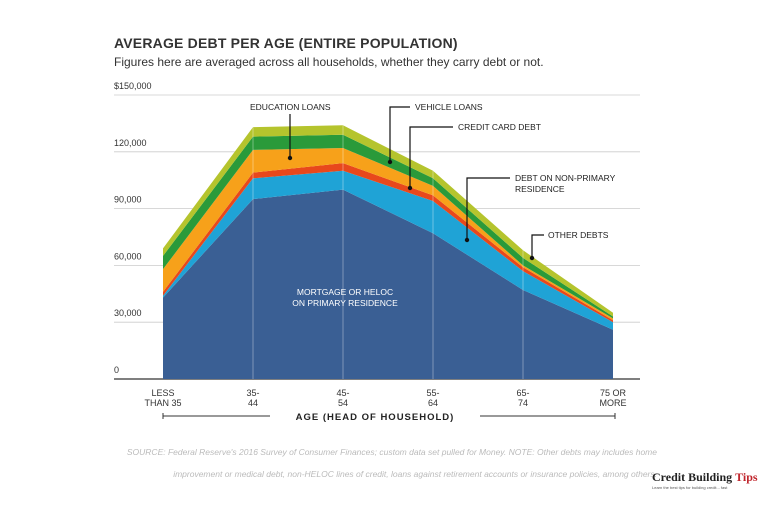 Image resolution: width=768 pixels, height=505 pixels. Describe the element at coordinates (343, 403) in the screenshot. I see `x-tick-label: 54` at that location.